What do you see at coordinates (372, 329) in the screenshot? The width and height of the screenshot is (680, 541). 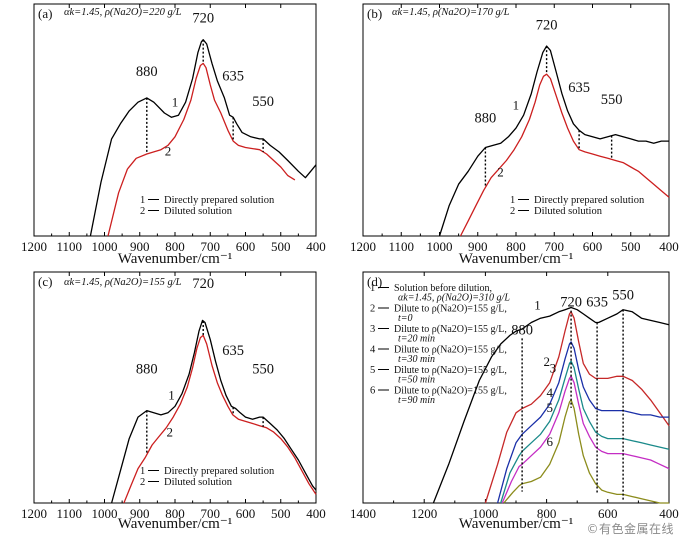 I see `legend-number: 3` at bounding box center [372, 329].